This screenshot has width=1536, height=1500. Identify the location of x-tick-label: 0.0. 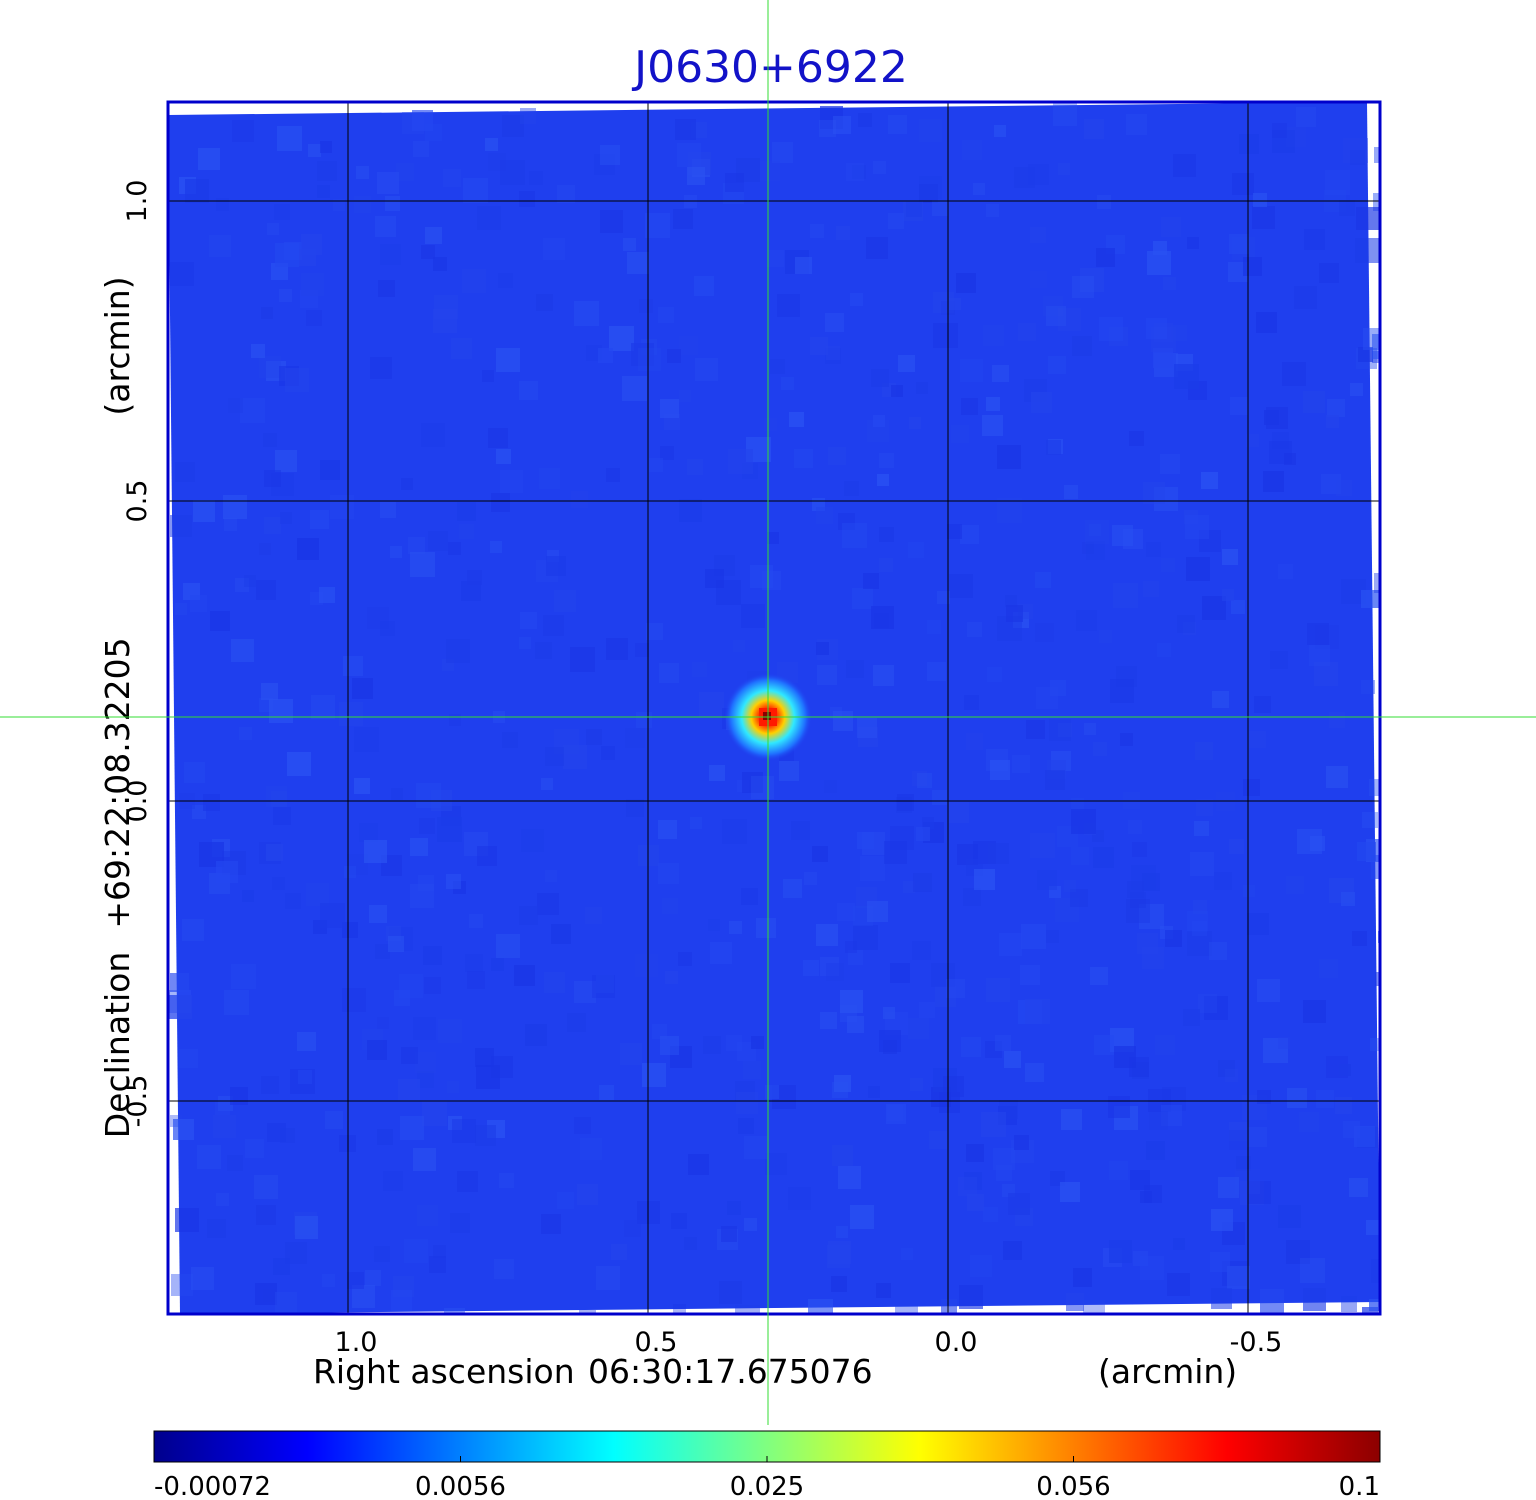
(956, 1342).